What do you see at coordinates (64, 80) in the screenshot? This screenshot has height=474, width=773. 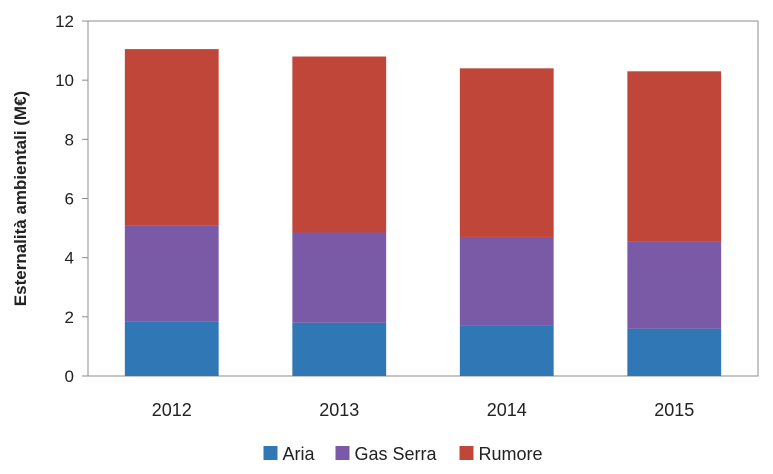 I see `y-tick-label: 10` at bounding box center [64, 80].